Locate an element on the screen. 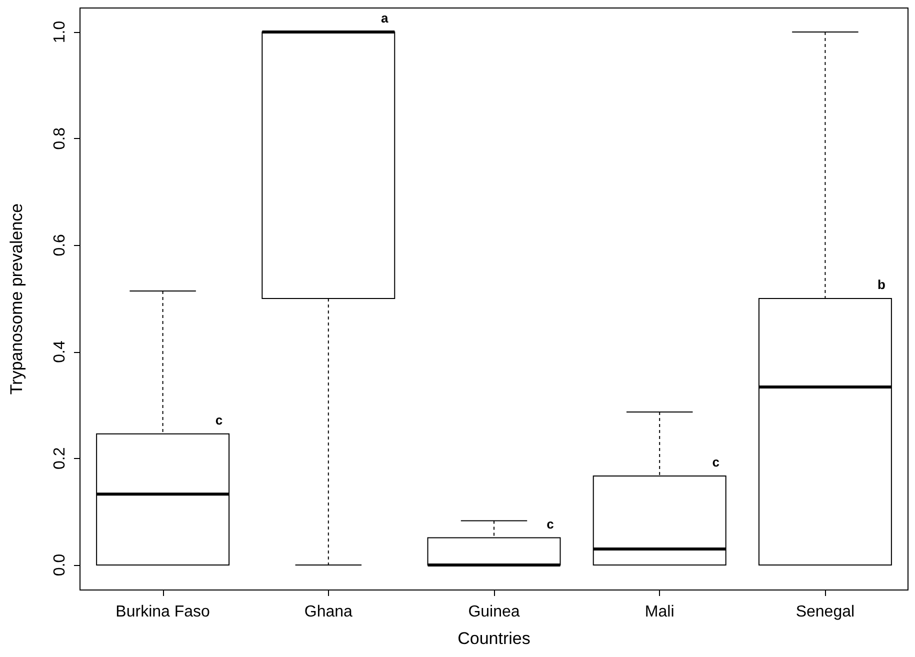  y-tick-label: 0.0 is located at coordinates (60, 565).